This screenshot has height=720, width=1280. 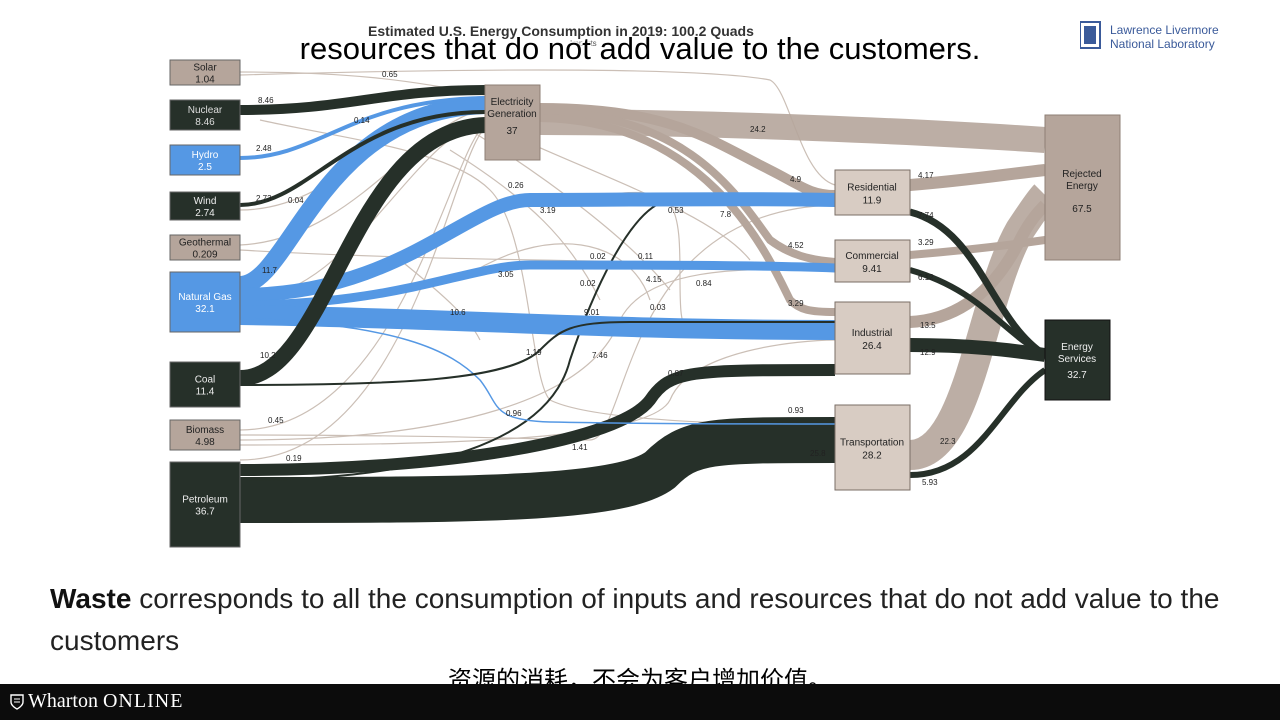 What do you see at coordinates (977, 247) in the screenshot?
I see `flow-com-rejected` at bounding box center [977, 247].